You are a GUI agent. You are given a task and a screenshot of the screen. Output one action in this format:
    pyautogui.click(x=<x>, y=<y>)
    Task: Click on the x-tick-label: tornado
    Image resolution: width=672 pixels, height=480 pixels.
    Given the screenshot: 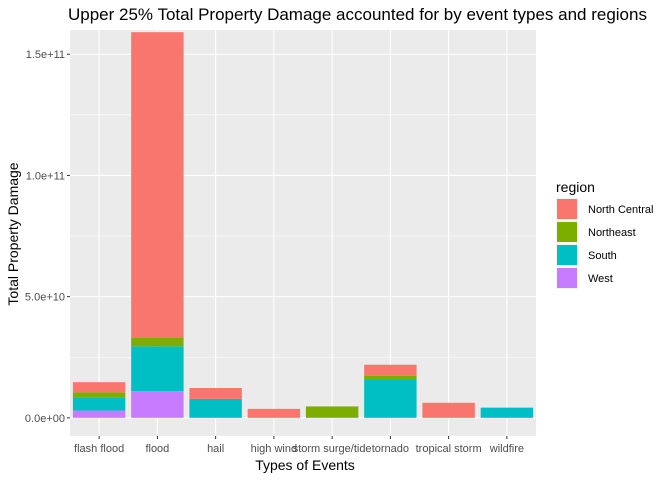 What is the action you would take?
    pyautogui.click(x=390, y=449)
    